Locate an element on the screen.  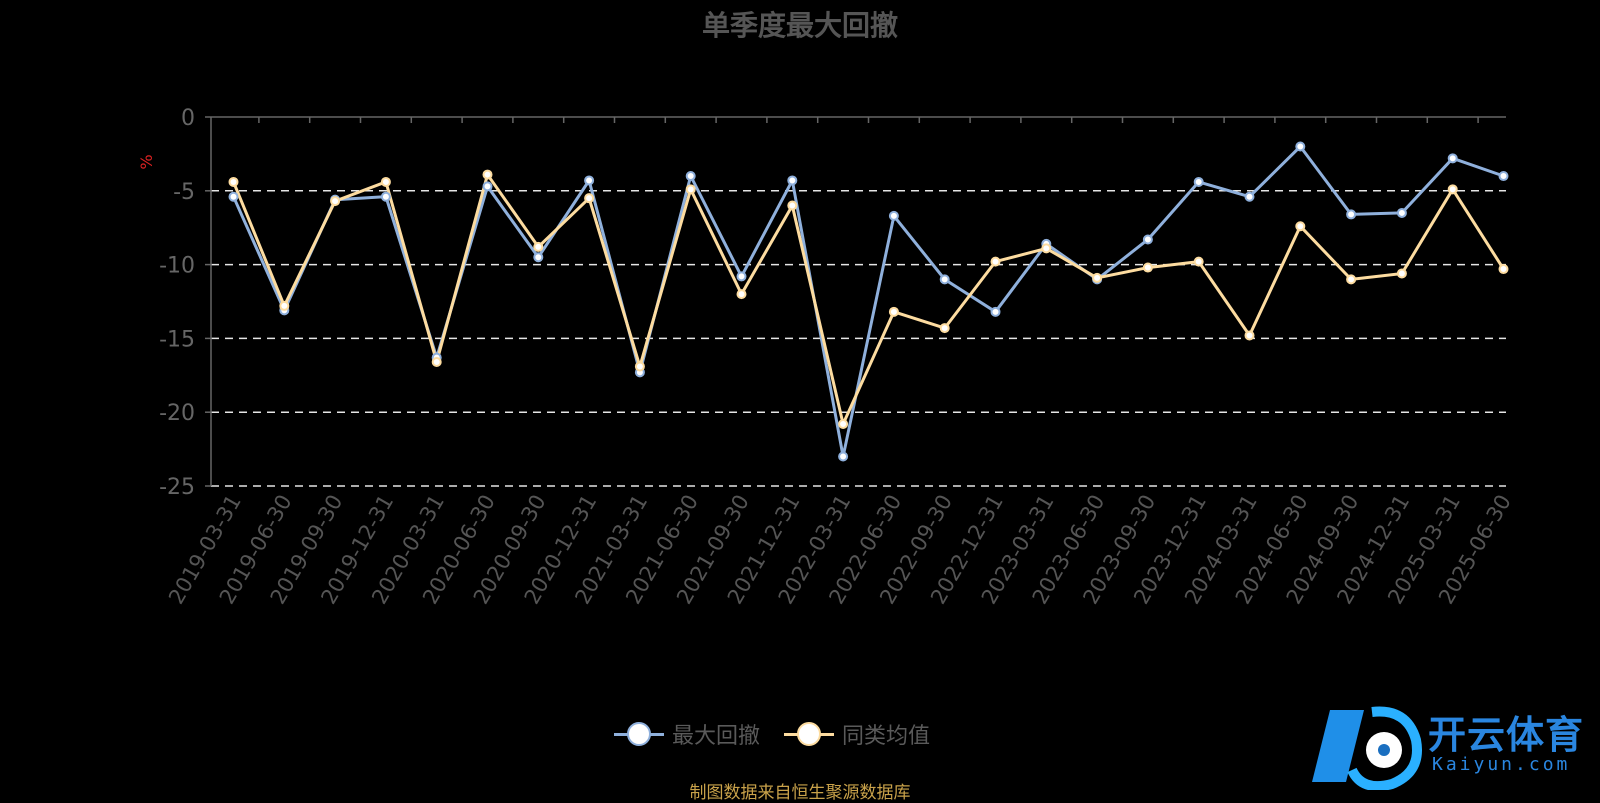
legend-item-max-drawdown: 最大回撤 is located at coordinates (686, 734).